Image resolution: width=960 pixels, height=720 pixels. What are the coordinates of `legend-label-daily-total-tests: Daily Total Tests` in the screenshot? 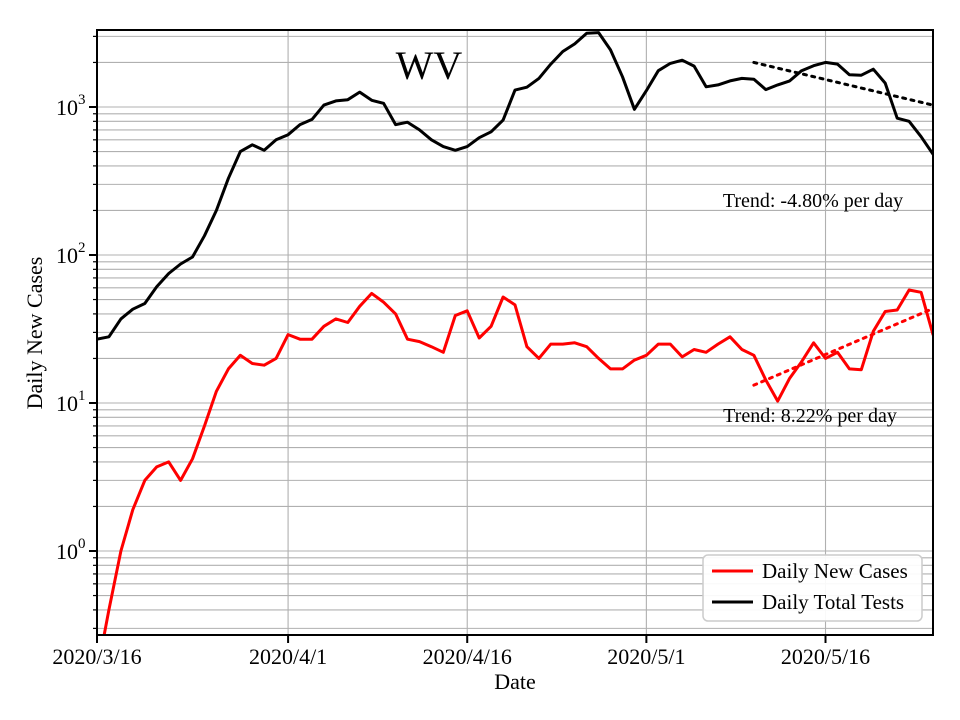 It's located at (833, 602).